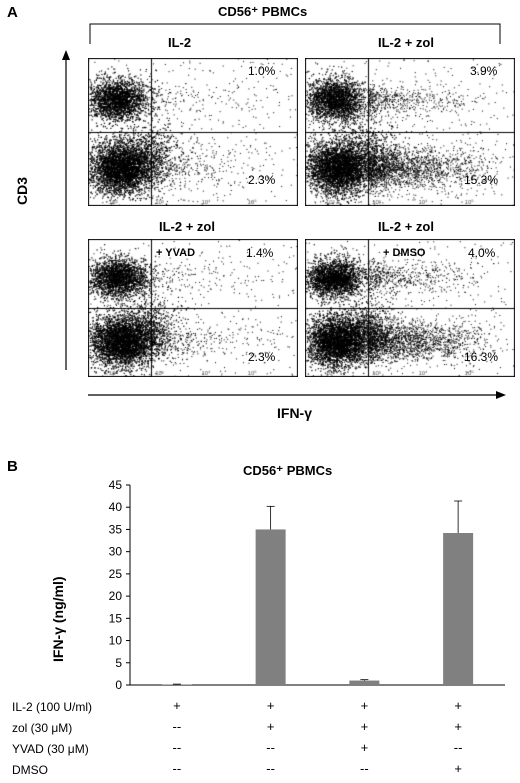 This screenshot has height=783, width=520. I want to click on y-tick-label: 40, so click(116, 507).